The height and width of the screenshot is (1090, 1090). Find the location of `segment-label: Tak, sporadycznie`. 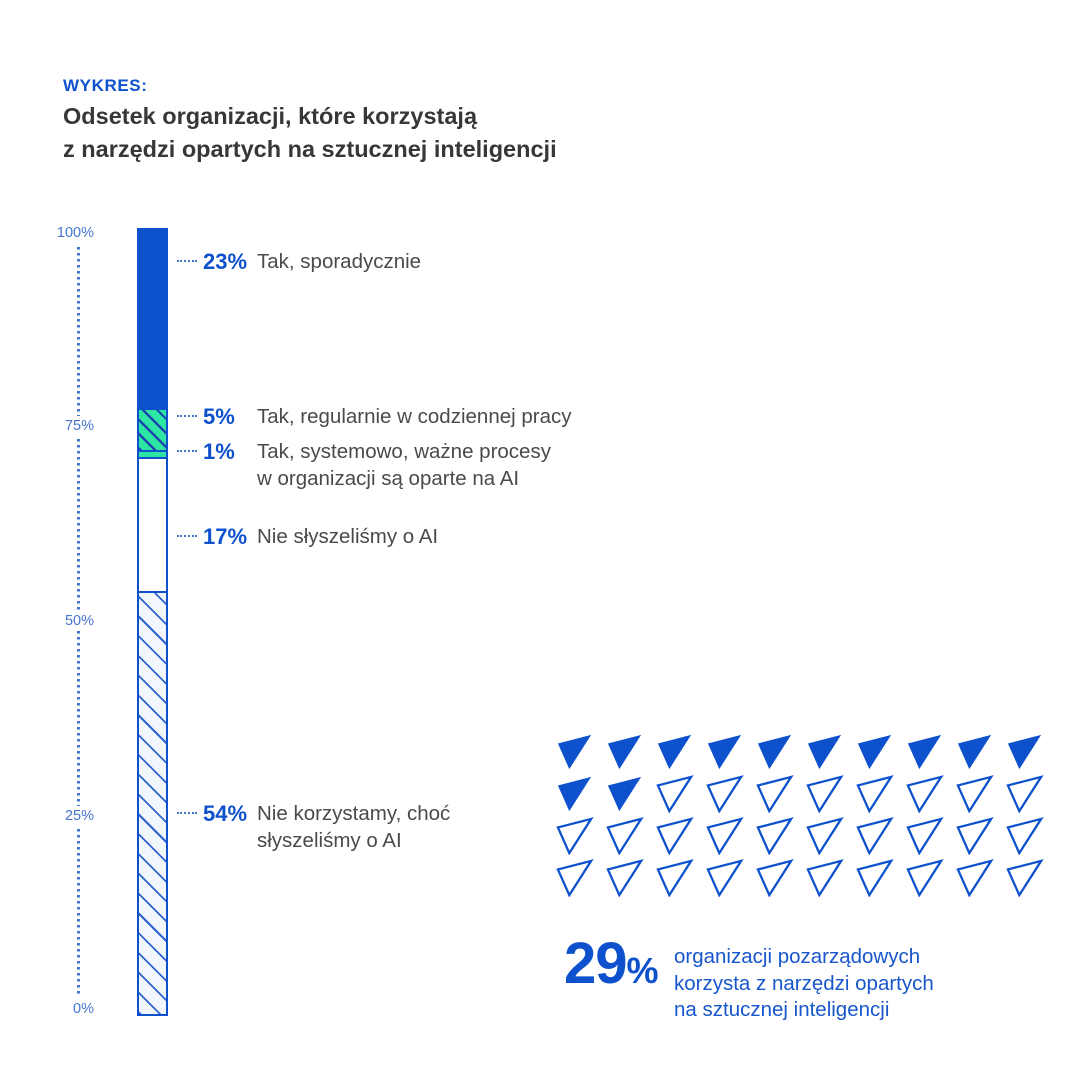

segment-label: Tak, sporadycznie is located at coordinates (339, 261).